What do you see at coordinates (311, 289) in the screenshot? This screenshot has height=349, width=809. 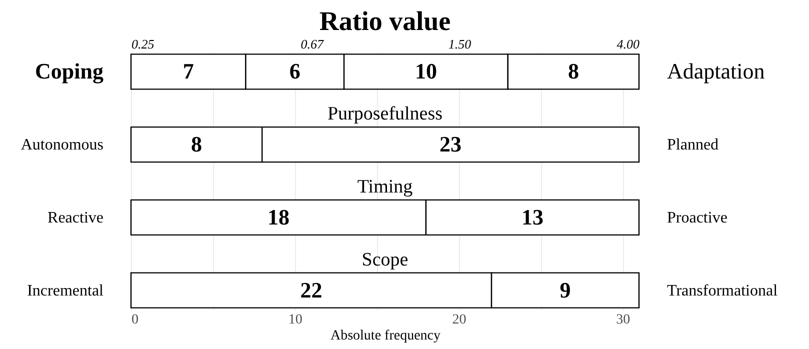 I see `data-label: 22` at bounding box center [311, 289].